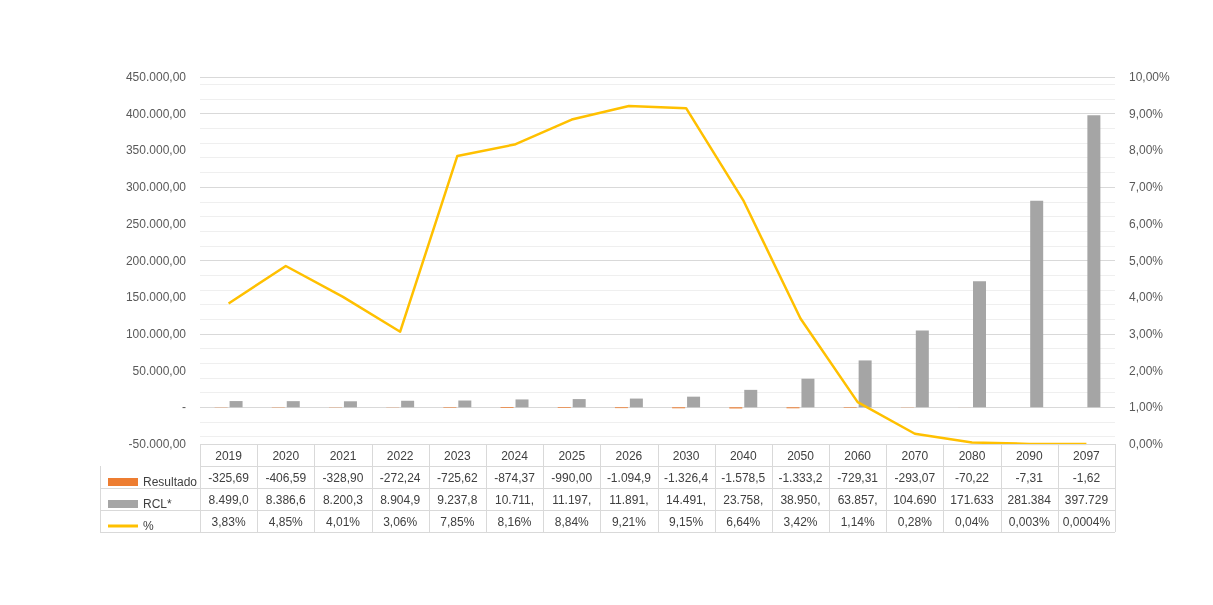 This screenshot has height=605, width=1213. What do you see at coordinates (1146, 444) in the screenshot?
I see `y2-tick-label: 0,00%` at bounding box center [1146, 444].